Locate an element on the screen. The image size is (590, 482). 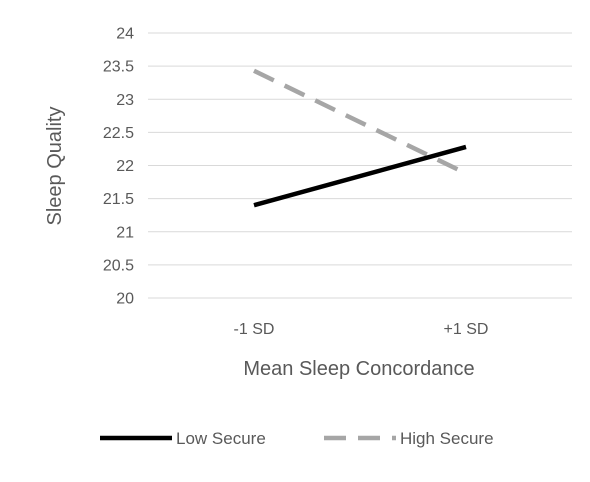
y-tick-label: 20 is located at coordinates (125, 299).